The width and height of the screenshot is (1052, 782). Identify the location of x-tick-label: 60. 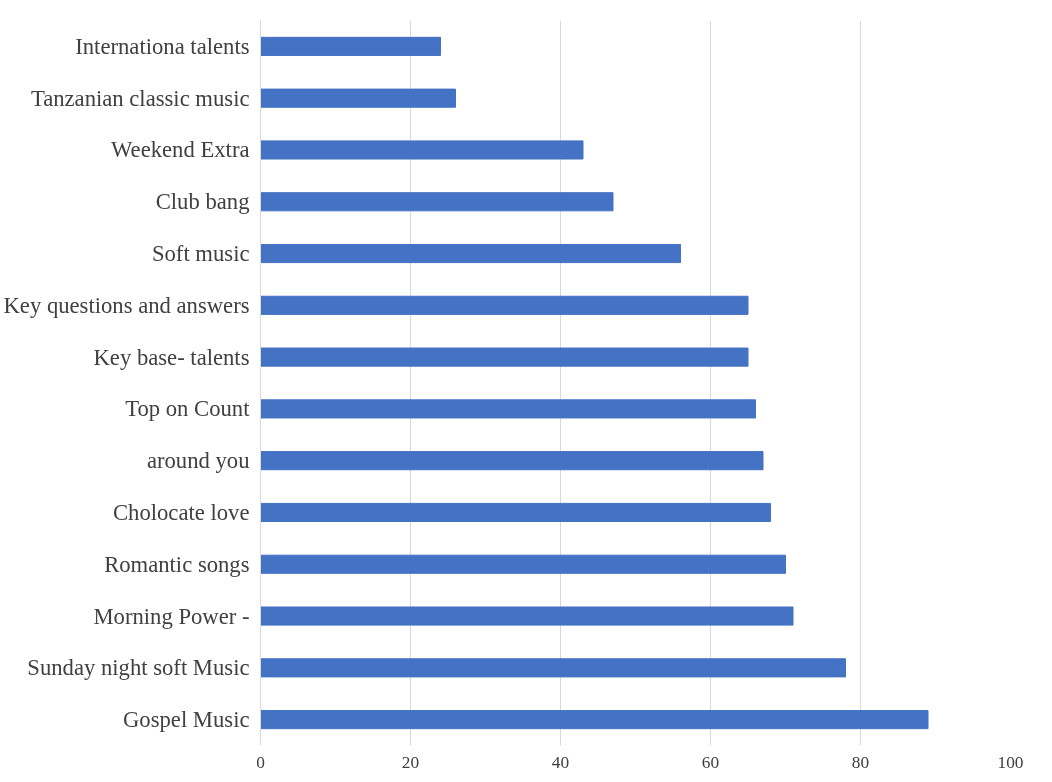
(710, 762).